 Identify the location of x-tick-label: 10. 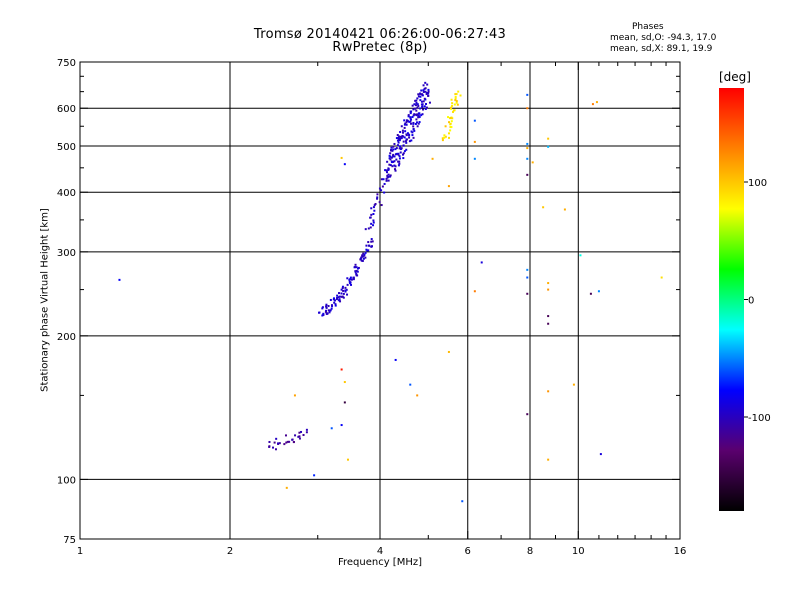
(578, 551).